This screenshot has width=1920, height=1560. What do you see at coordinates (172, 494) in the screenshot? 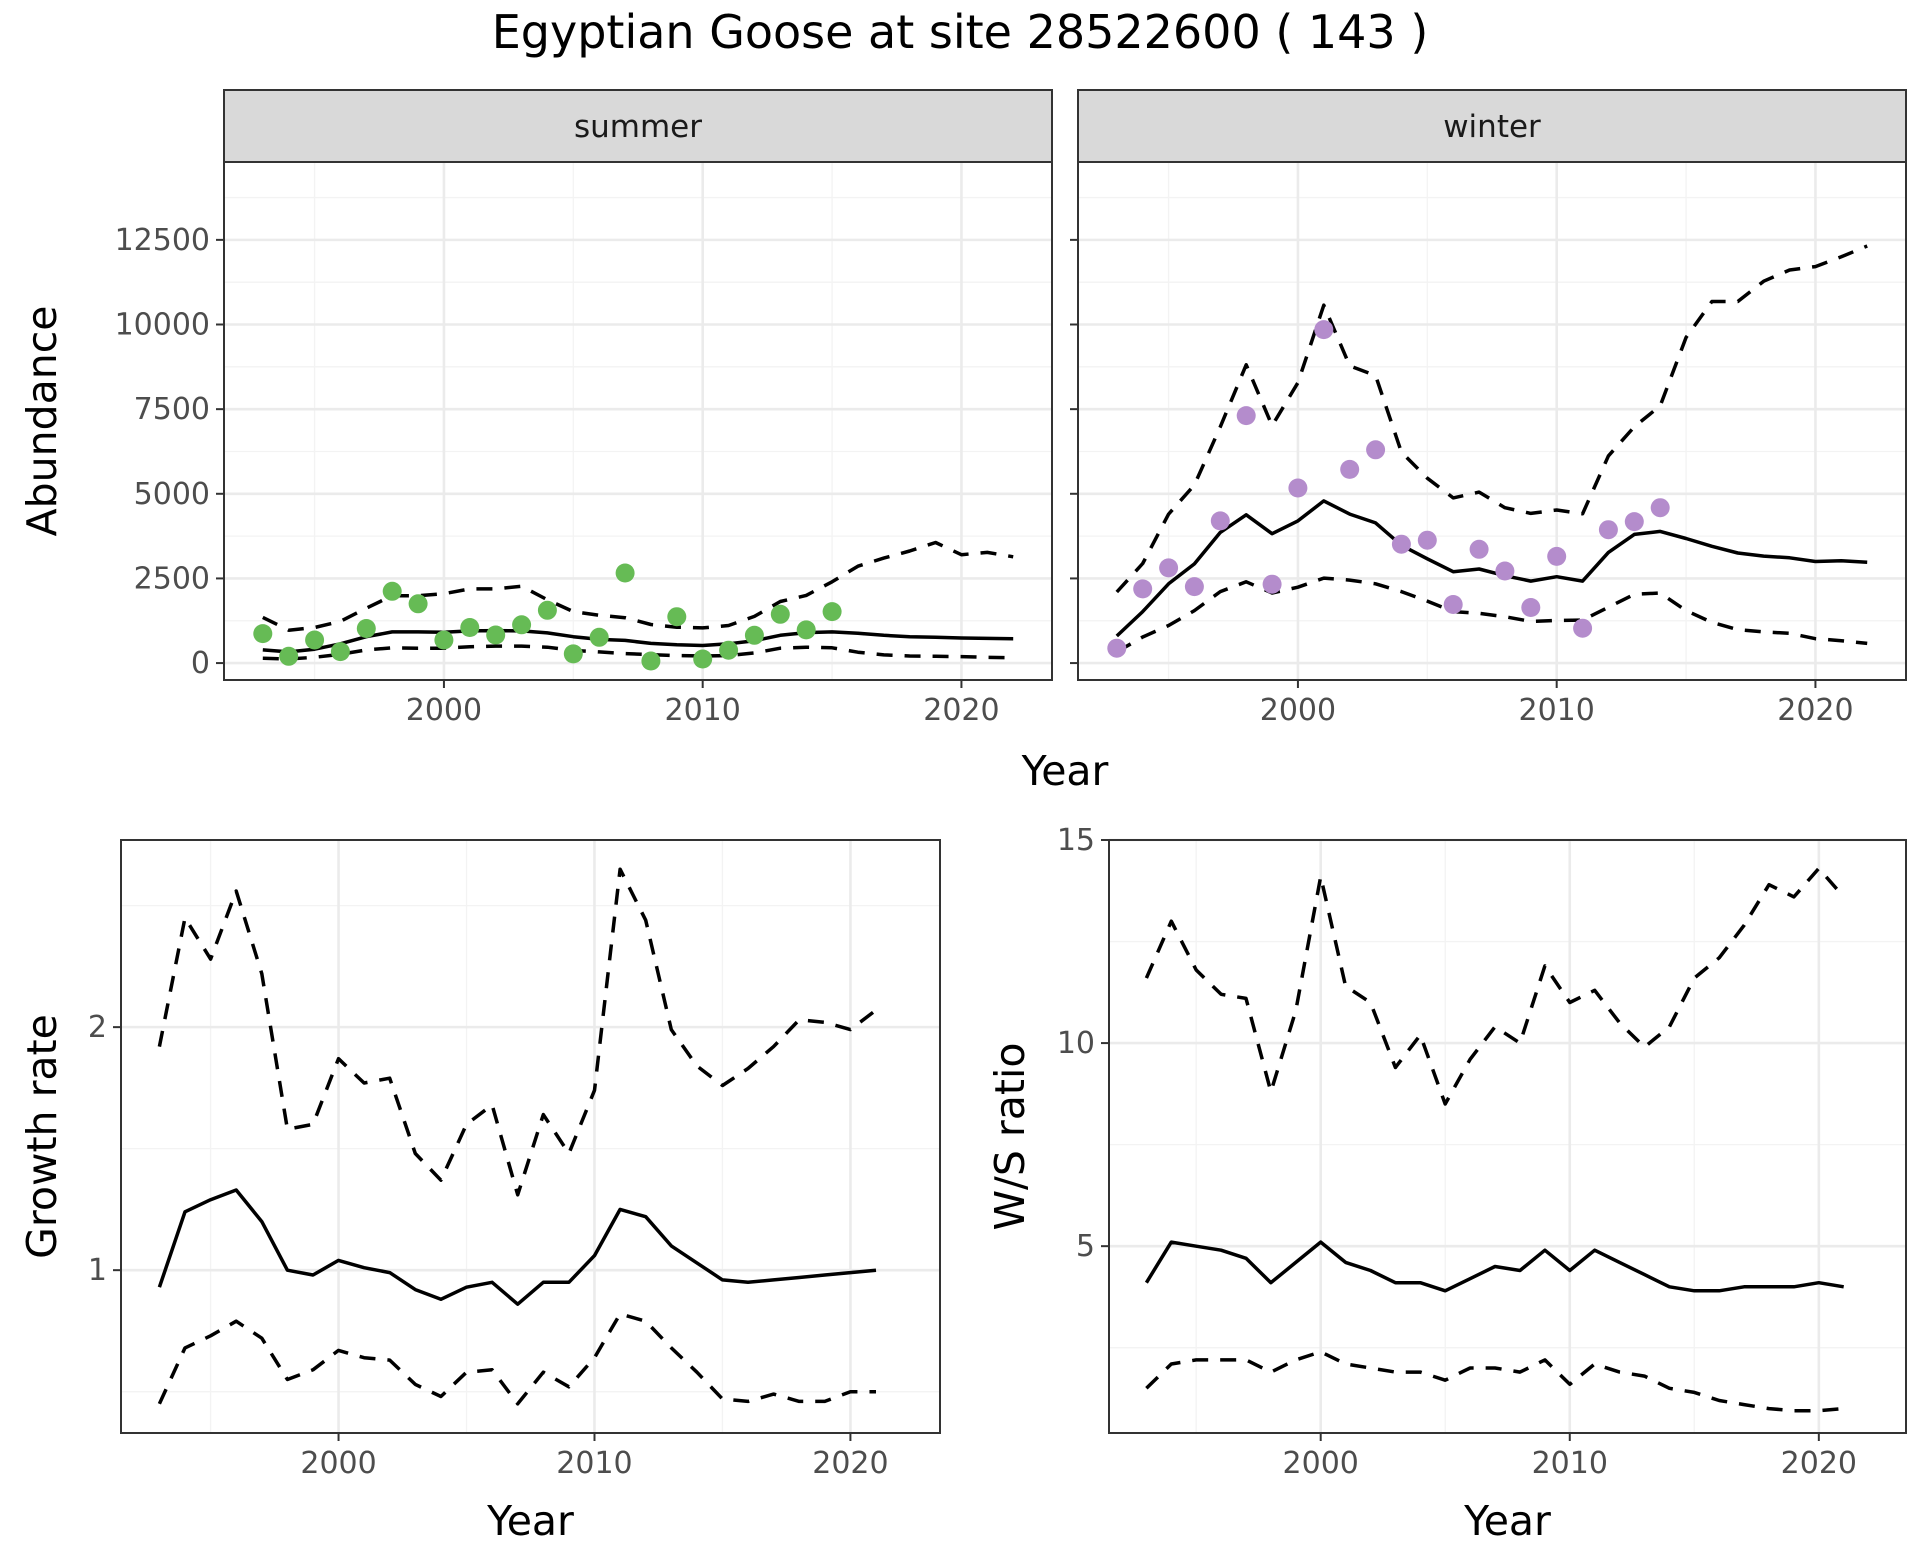
I see `y-tick-label: 5000` at bounding box center [172, 494].